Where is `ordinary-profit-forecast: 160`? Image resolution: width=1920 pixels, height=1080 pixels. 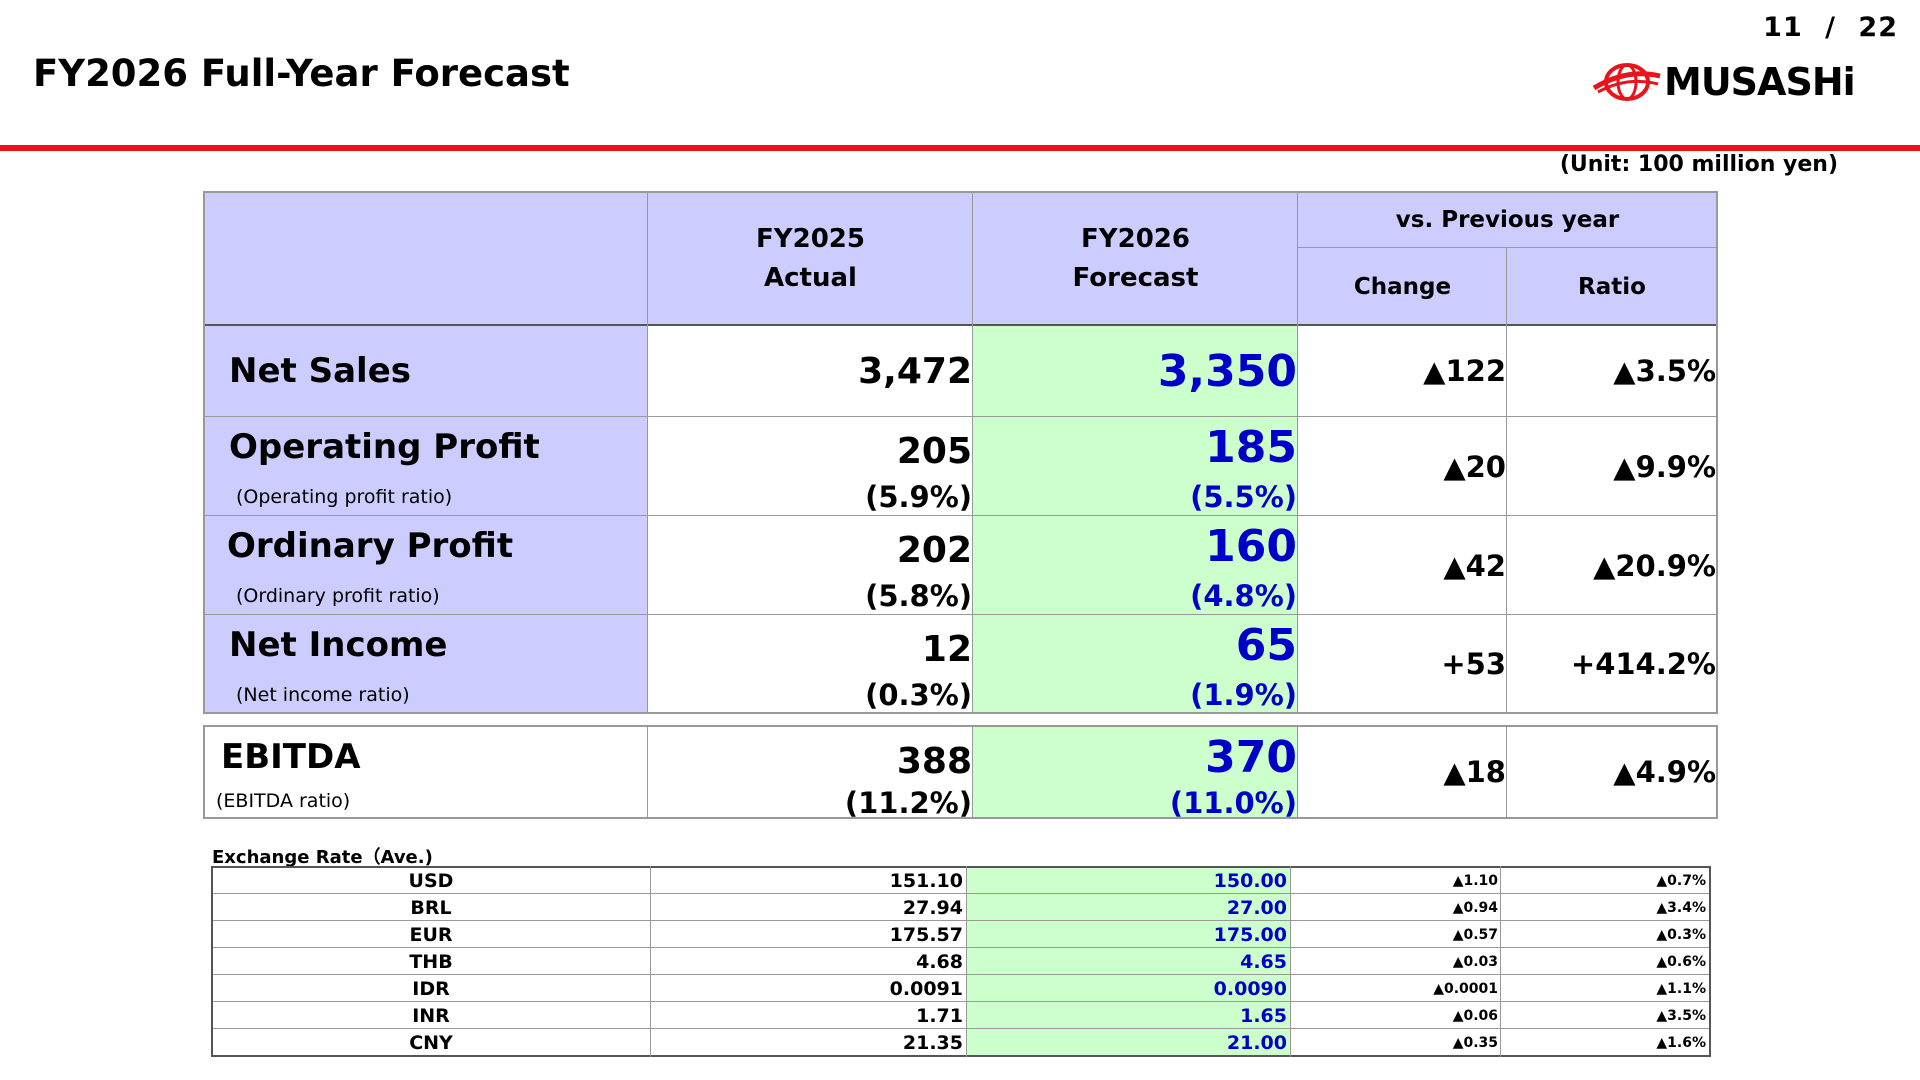
ordinary-profit-forecast: 160 is located at coordinates (1251, 546).